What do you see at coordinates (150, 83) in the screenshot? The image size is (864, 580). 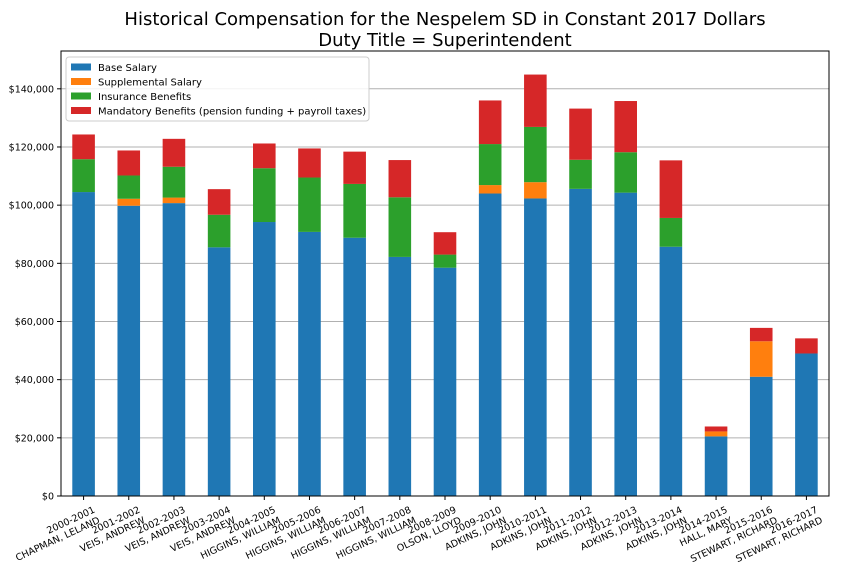 I see `legend-label: Supplemental Salary` at bounding box center [150, 83].